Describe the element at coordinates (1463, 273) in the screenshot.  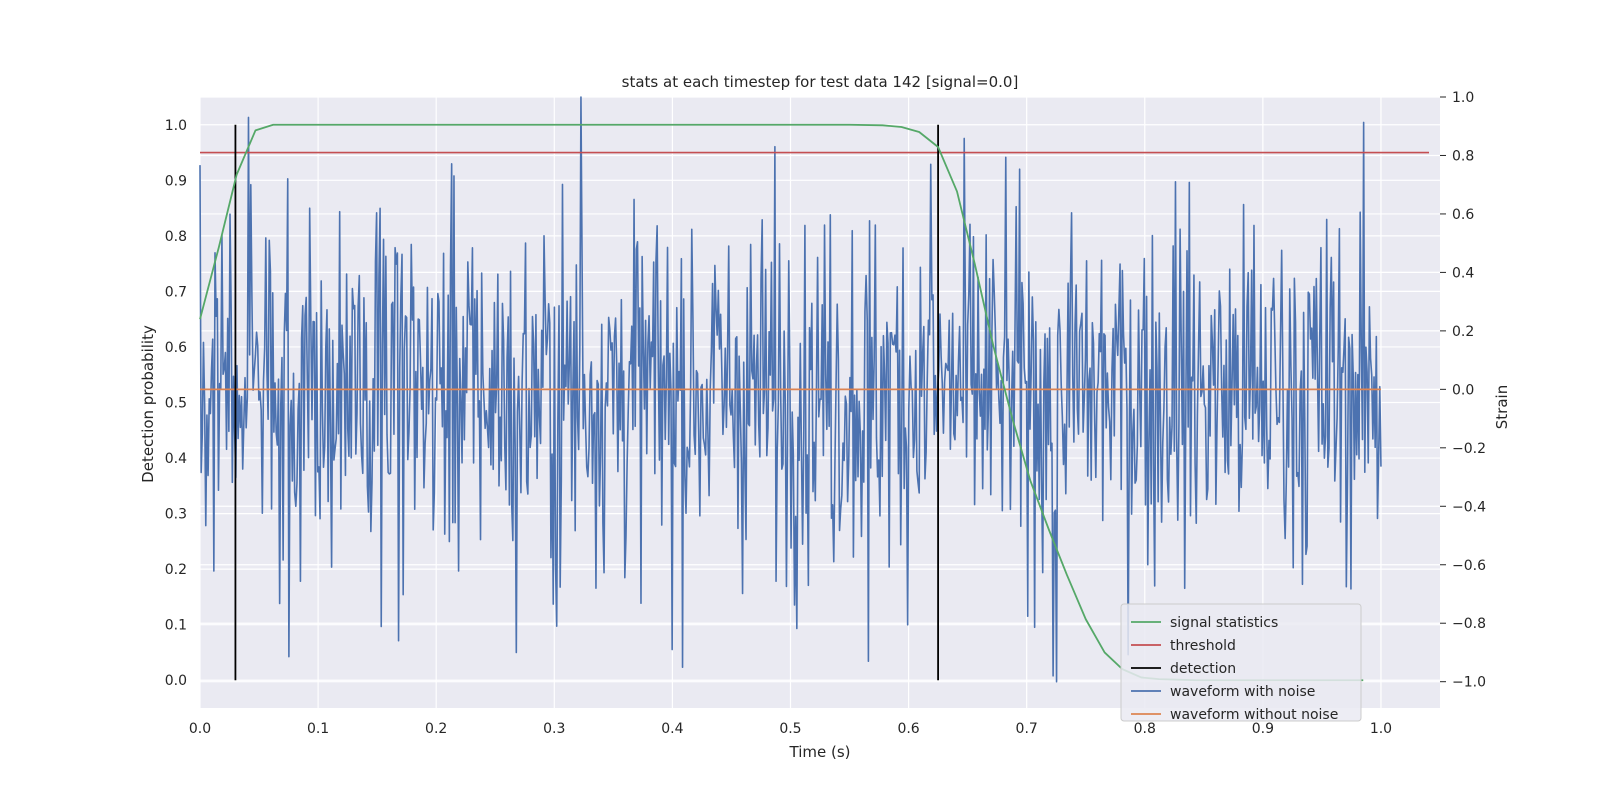
I see `y2-tick-label: 0.4` at that location.